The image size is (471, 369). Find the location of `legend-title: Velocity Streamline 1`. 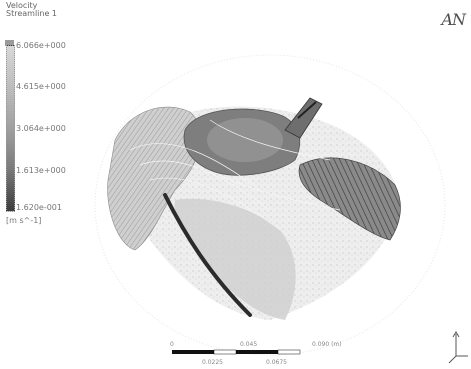

legend-title: Velocity Streamline 1 is located at coordinates (31, 10).